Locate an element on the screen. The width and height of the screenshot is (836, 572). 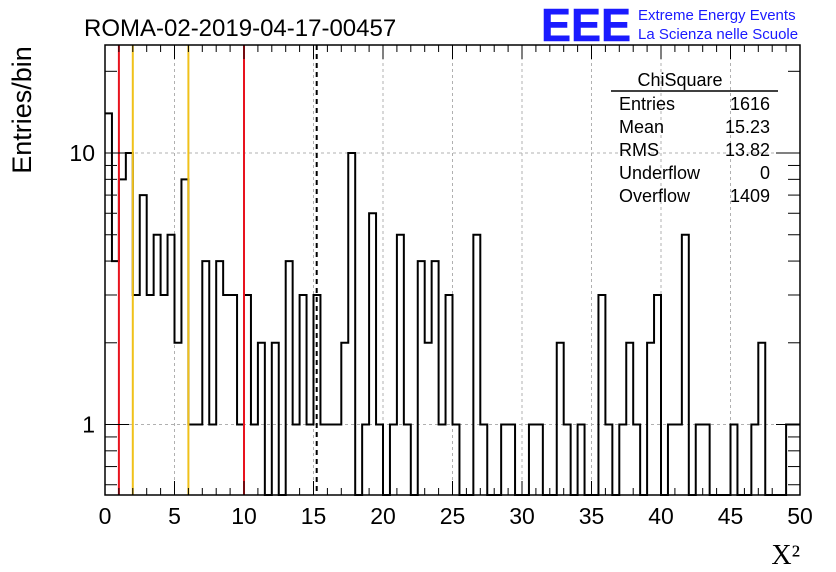
stats-value: 15.23 is located at coordinates (747, 127).